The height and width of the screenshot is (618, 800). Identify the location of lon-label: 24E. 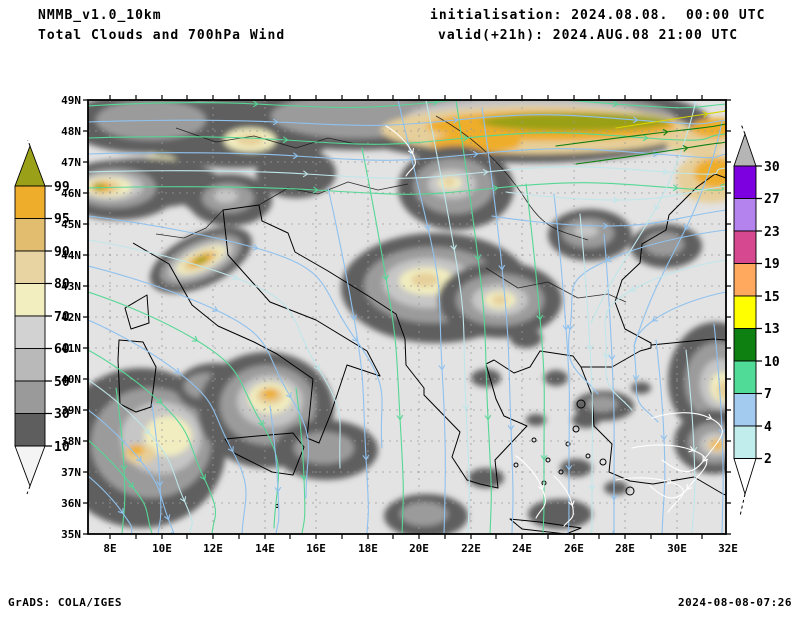
(522, 548).